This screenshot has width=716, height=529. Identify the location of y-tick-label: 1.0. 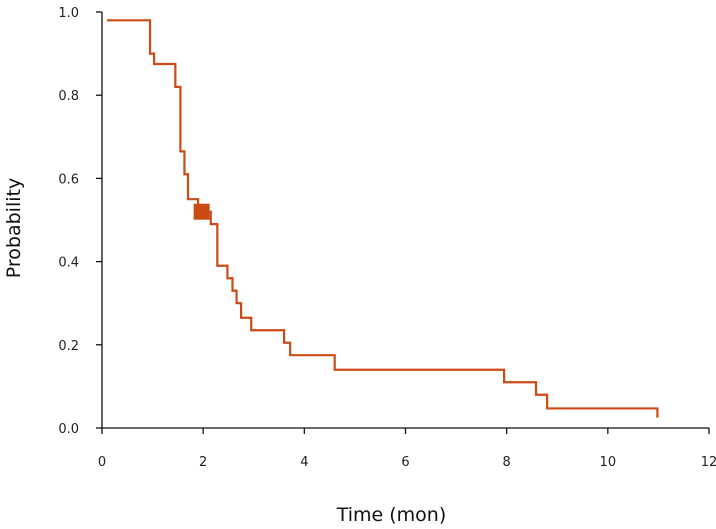
(68, 13).